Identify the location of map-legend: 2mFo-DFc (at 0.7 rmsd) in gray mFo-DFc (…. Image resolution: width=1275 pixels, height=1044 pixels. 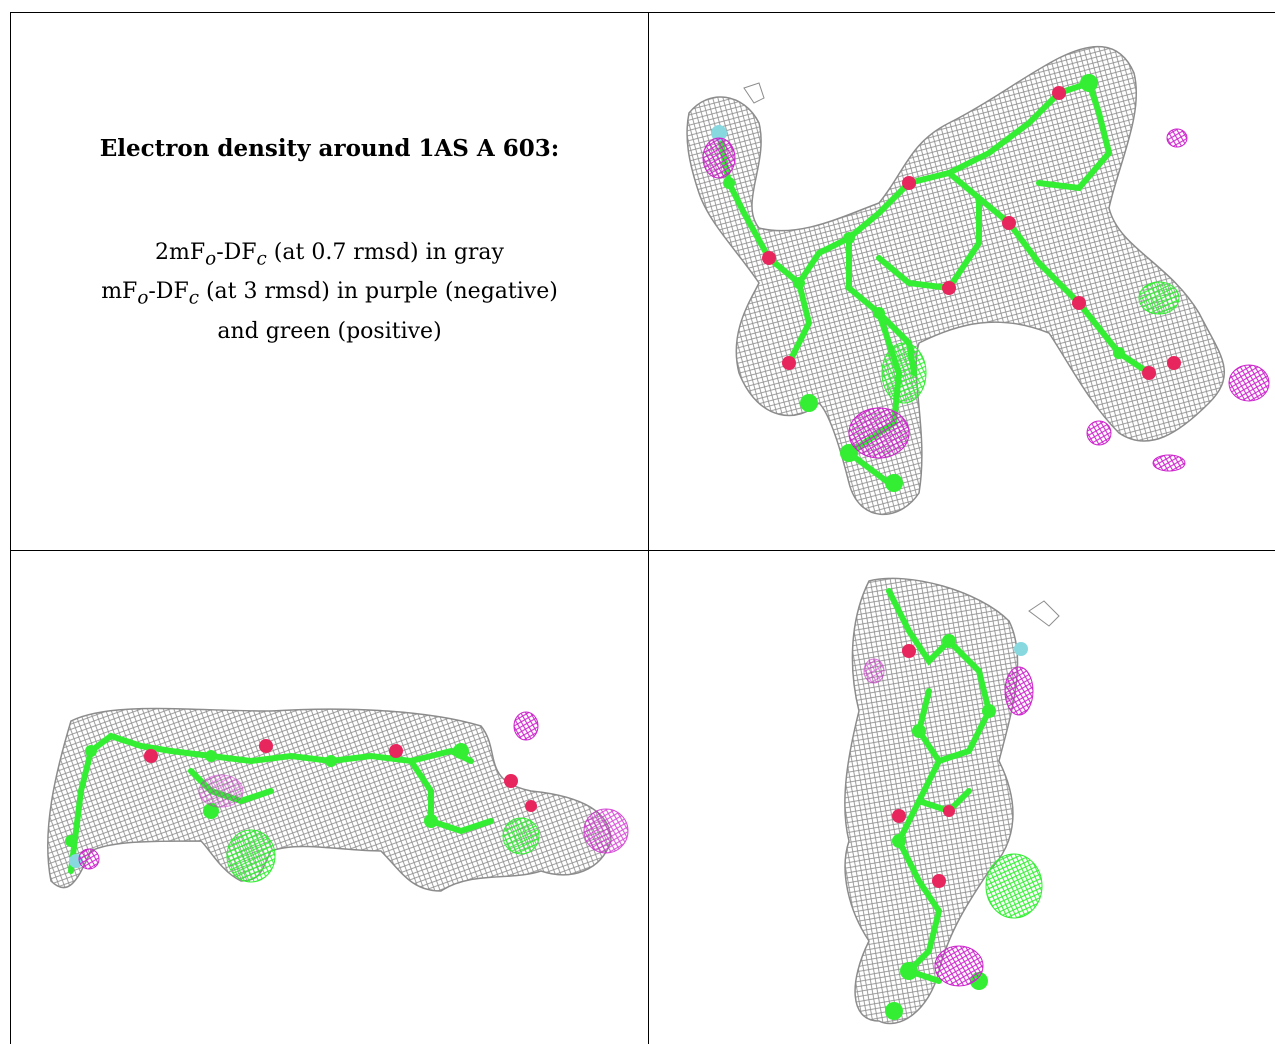
(329, 292).